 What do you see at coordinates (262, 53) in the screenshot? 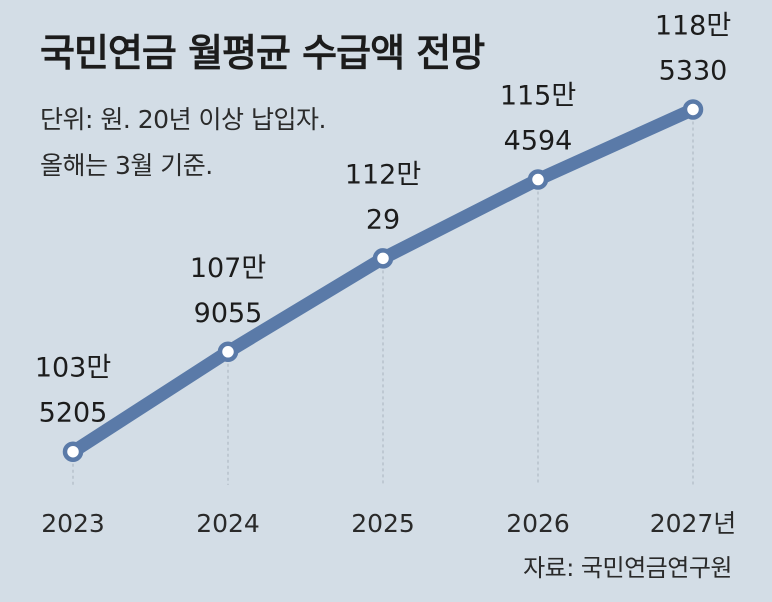
I see `chart-title: 국민연금 월평균 수급액 전망` at bounding box center [262, 53].